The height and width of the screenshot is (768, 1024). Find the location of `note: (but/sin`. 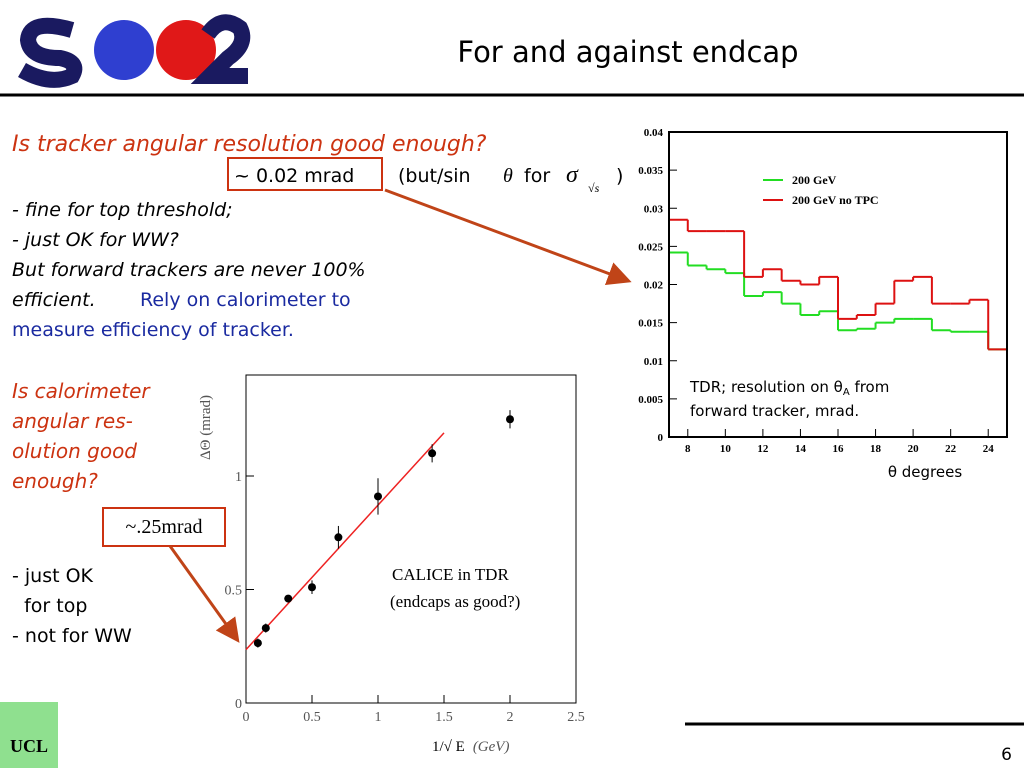

note: (but/sin is located at coordinates (434, 176).